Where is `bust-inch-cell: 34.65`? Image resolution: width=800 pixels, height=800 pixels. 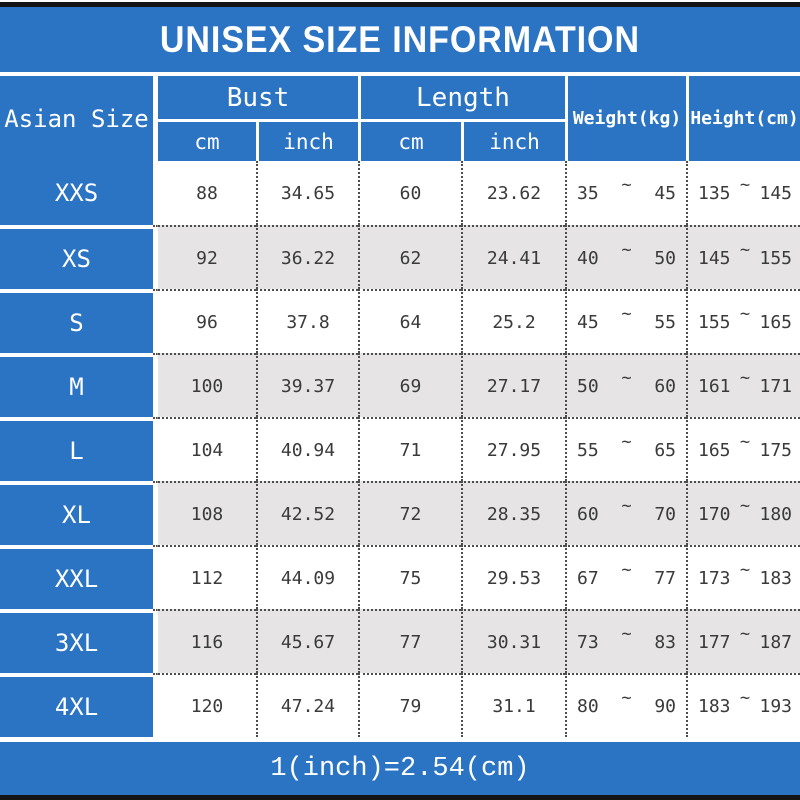 bust-inch-cell: 34.65 is located at coordinates (307, 193).